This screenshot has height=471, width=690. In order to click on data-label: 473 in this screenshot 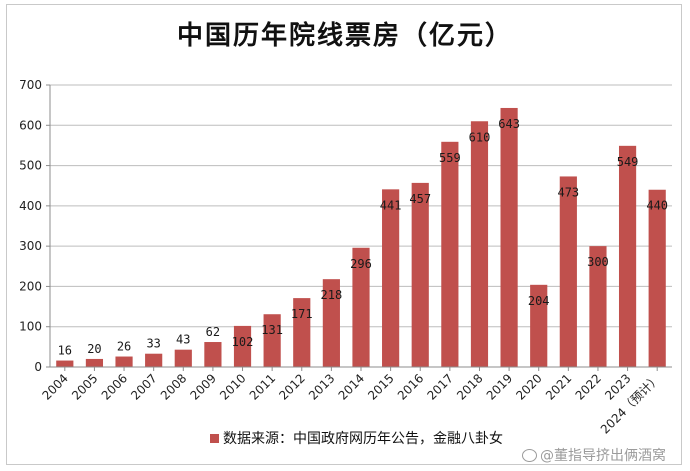, I will do `click(568, 192)`.